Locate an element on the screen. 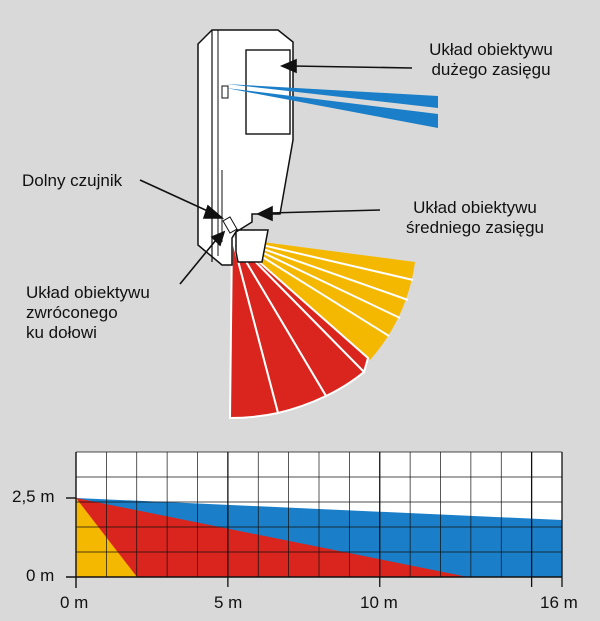 Image resolution: width=600 pixels, height=621 pixels. x-tick-label: 10 m is located at coordinates (379, 602).